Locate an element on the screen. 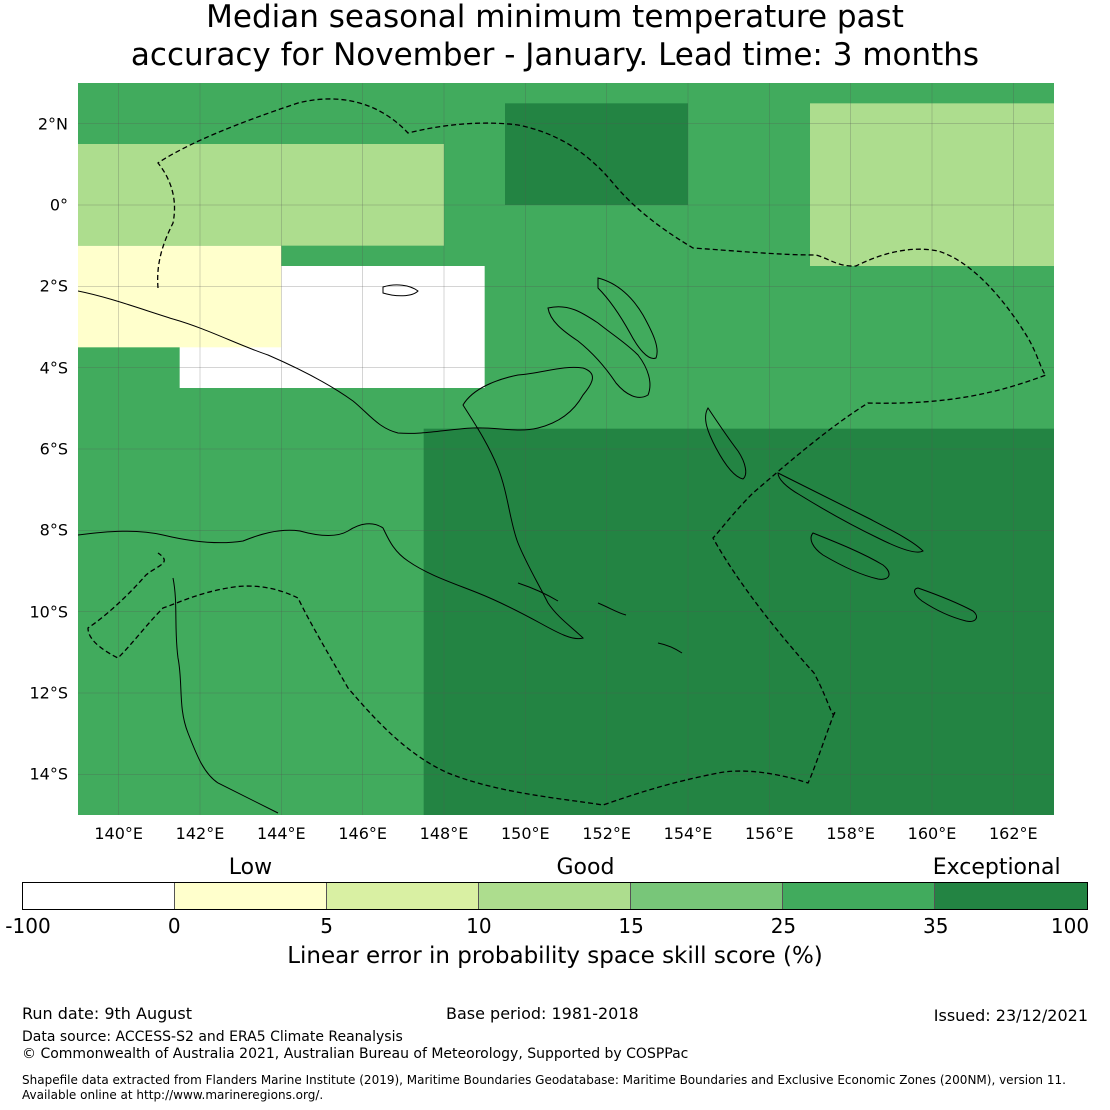  legend-category-low: Low is located at coordinates (250, 867).